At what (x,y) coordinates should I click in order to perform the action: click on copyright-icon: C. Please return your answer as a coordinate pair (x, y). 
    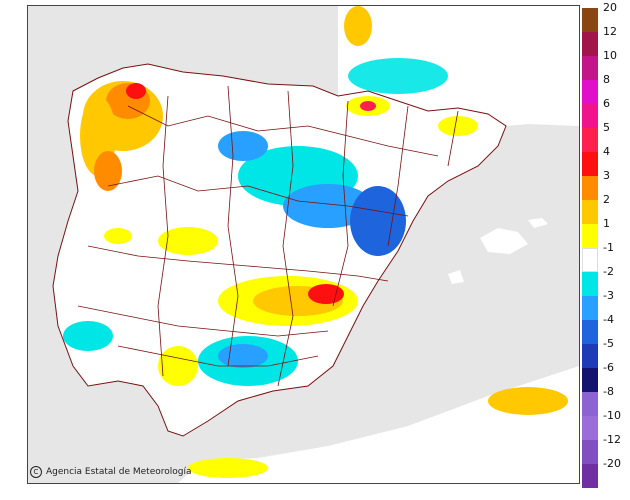
    Looking at the image, I should click on (36, 472).